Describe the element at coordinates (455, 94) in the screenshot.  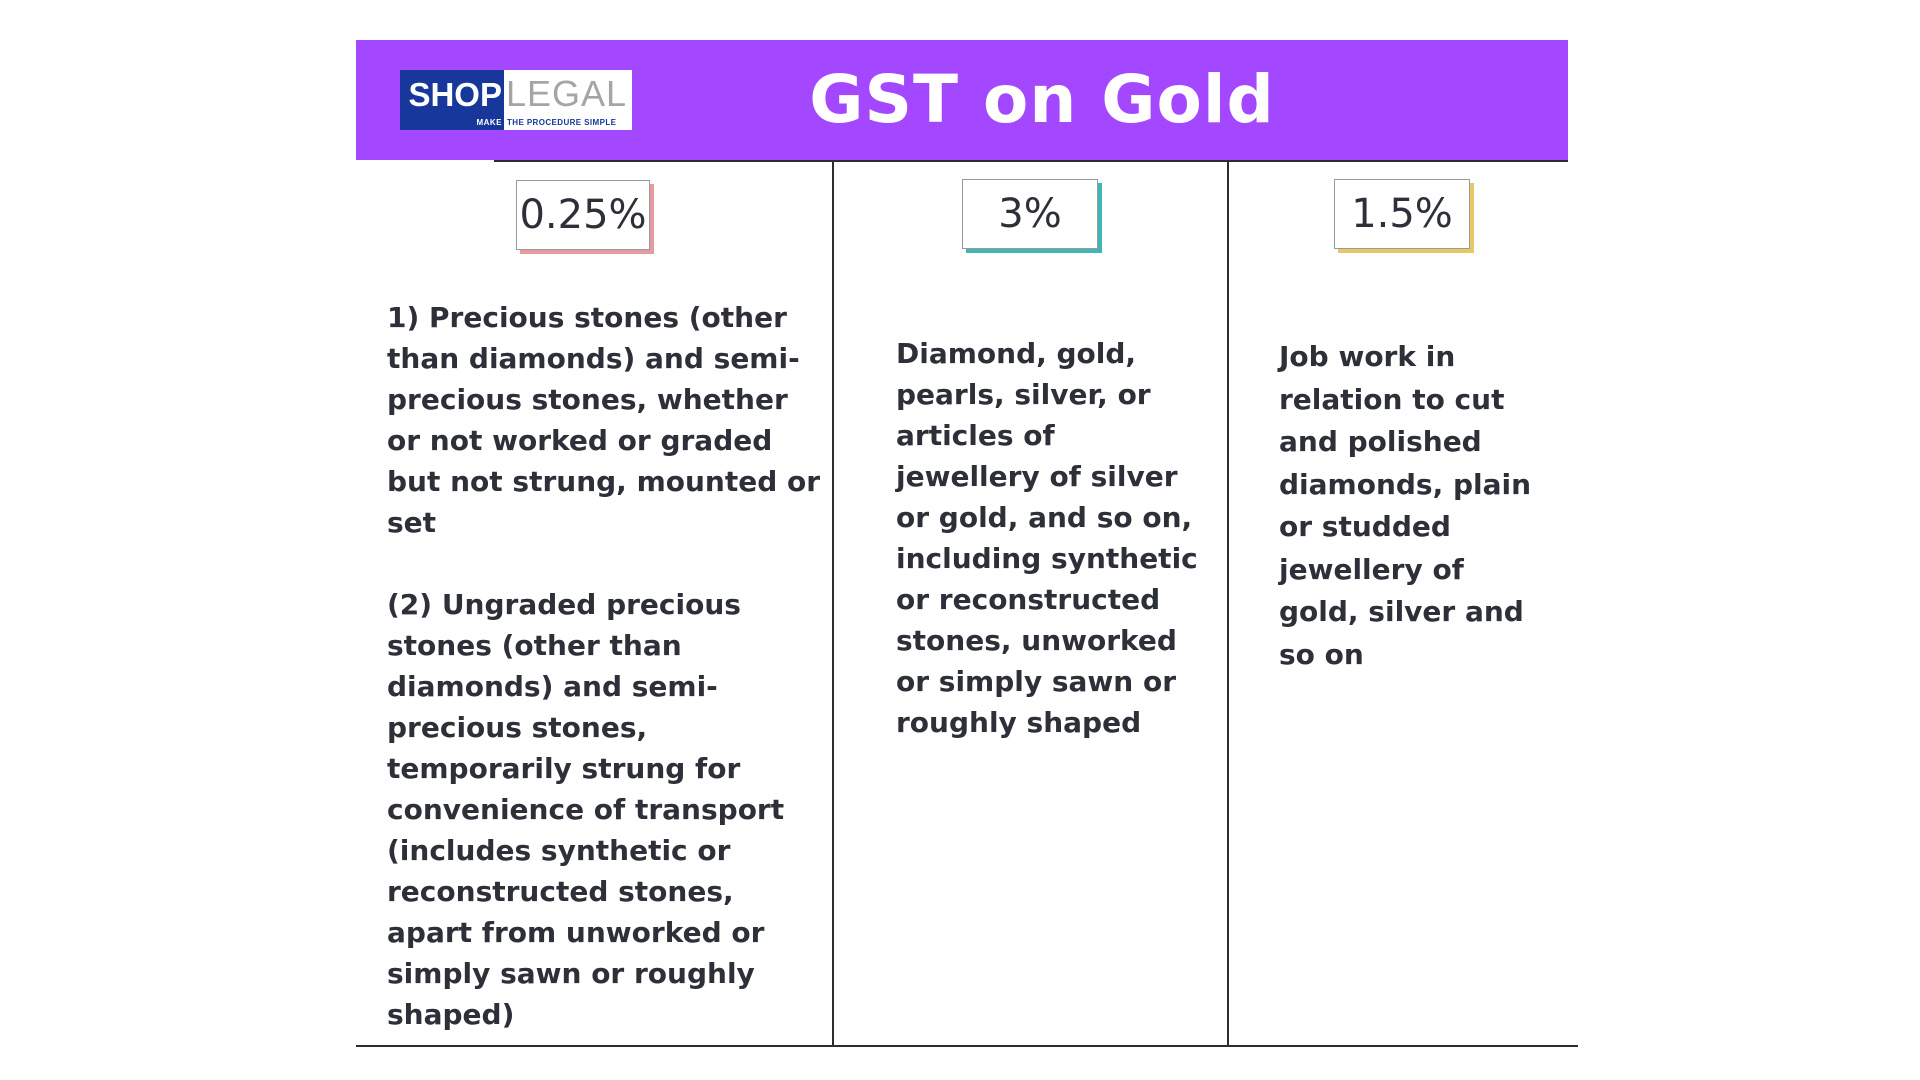
I see `logo-shop-word: SHOP` at that location.